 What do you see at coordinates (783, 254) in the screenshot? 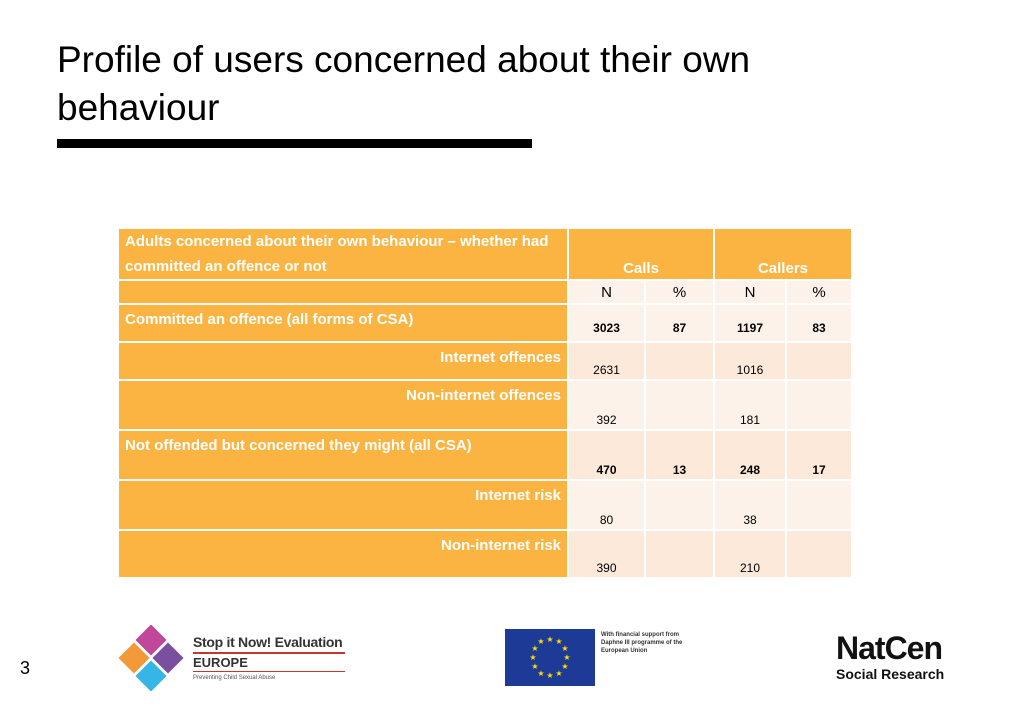
I see `callers-header: Callers` at bounding box center [783, 254].